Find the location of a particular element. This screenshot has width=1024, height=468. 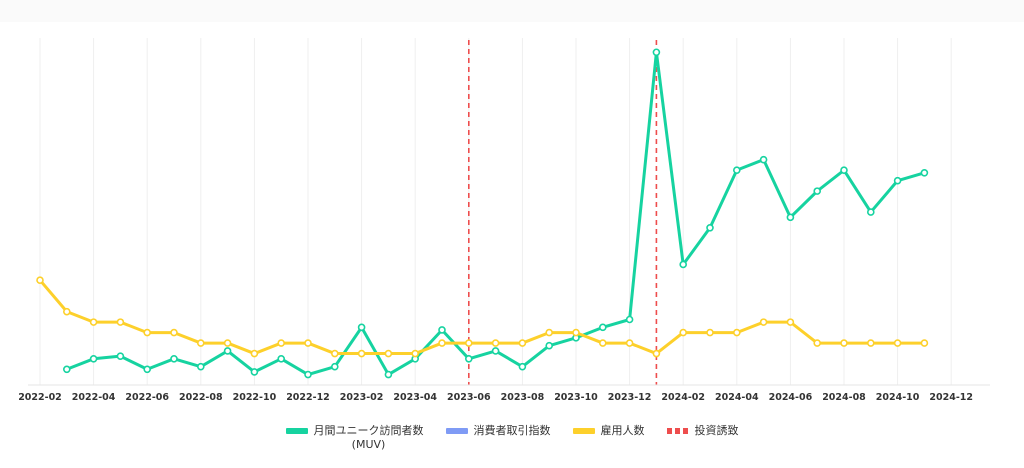

x-tick-label-2023-06: 2023-06 is located at coordinates (469, 397).